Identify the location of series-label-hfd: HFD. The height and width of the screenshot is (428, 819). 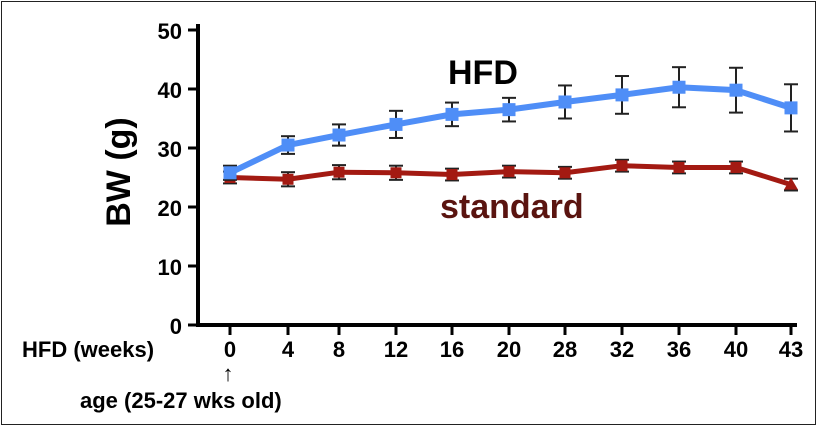
(483, 73).